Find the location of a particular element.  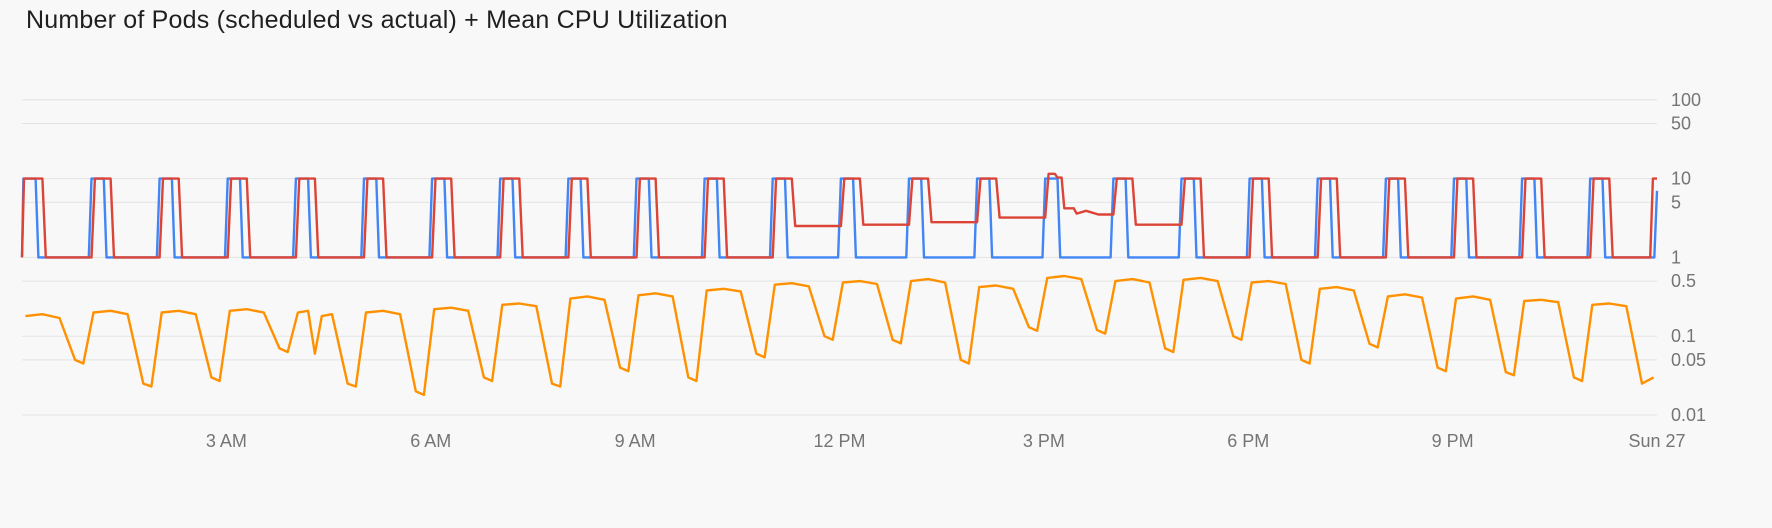

y-axis-tick-label: 1 is located at coordinates (1676, 257).